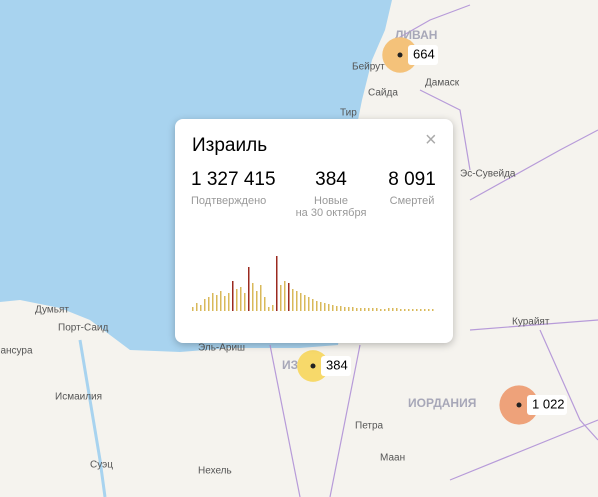  What do you see at coordinates (331, 201) in the screenshot?
I see `stat-label: Новые` at bounding box center [331, 201].